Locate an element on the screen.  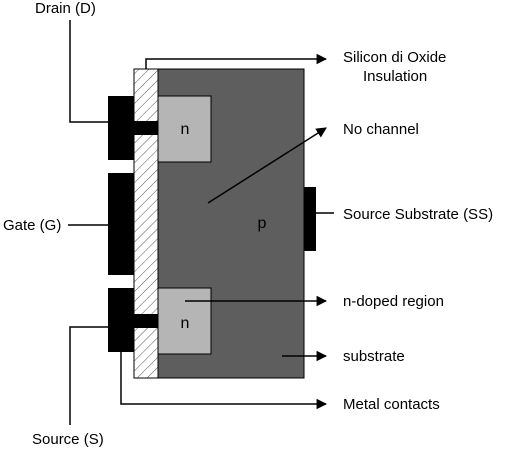
substrate-label: substrate is located at coordinates (374, 356).